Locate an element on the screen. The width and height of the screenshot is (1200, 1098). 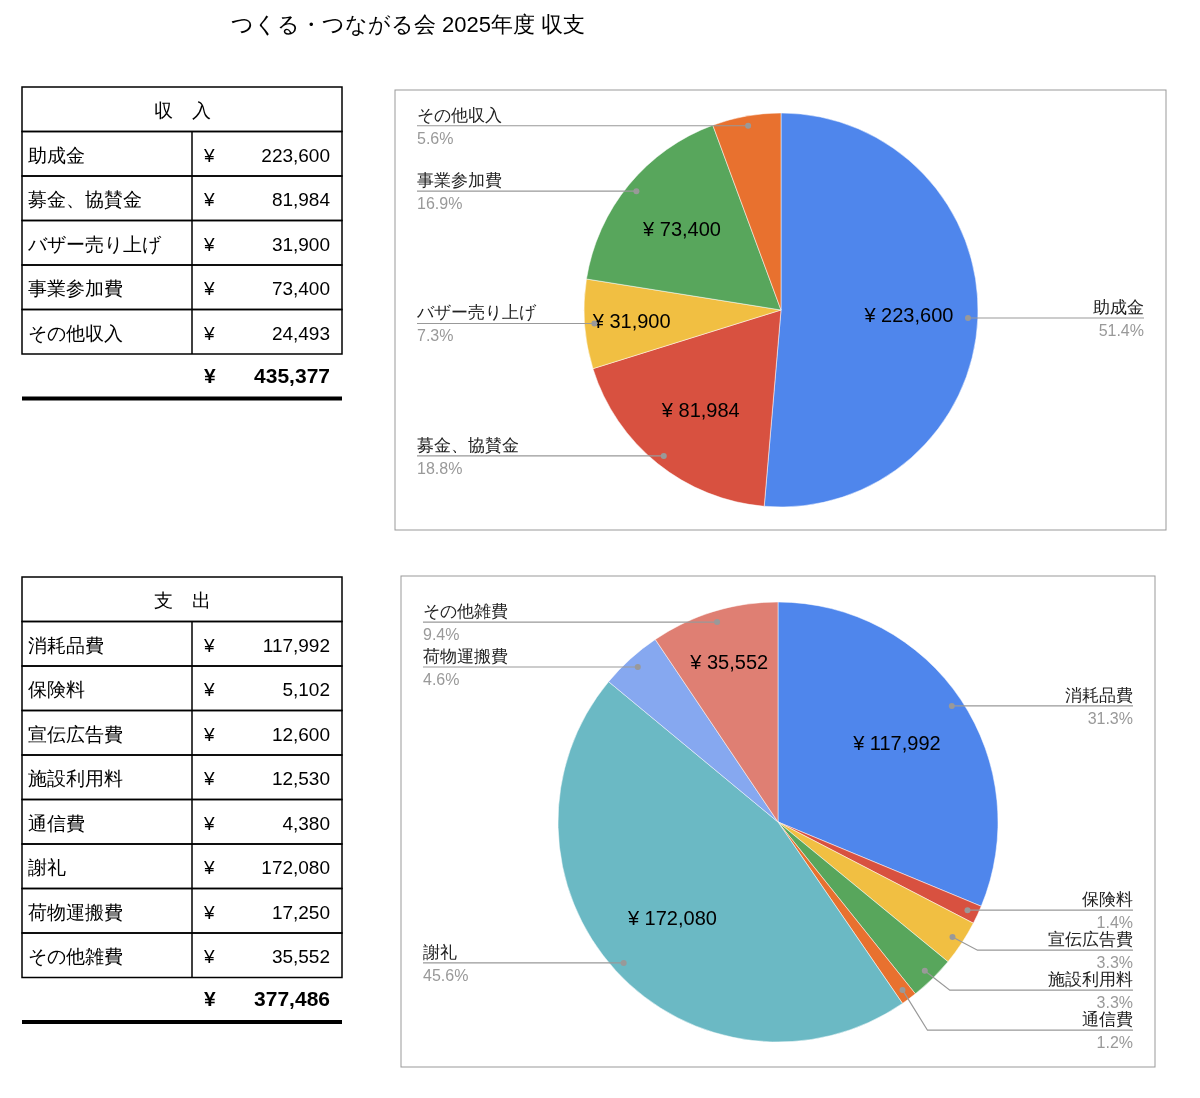
slice-label: 事業参加費 is located at coordinates (459, 181).